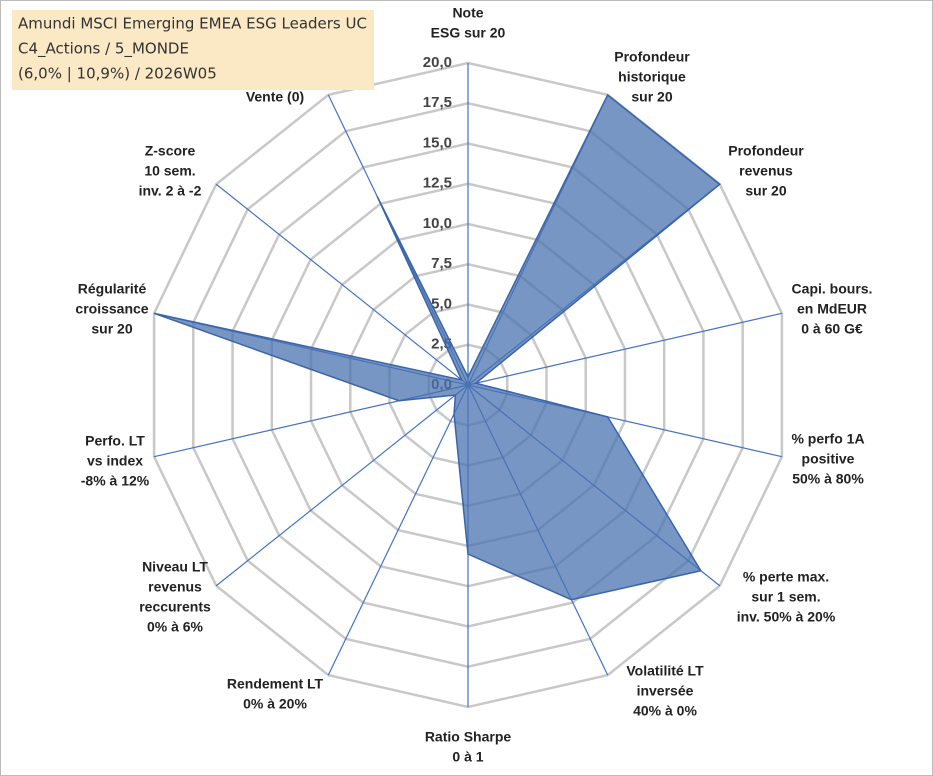 The height and width of the screenshot is (776, 933). Describe the element at coordinates (785, 597) in the screenshot. I see `category-label: sur 1 sem.` at that location.